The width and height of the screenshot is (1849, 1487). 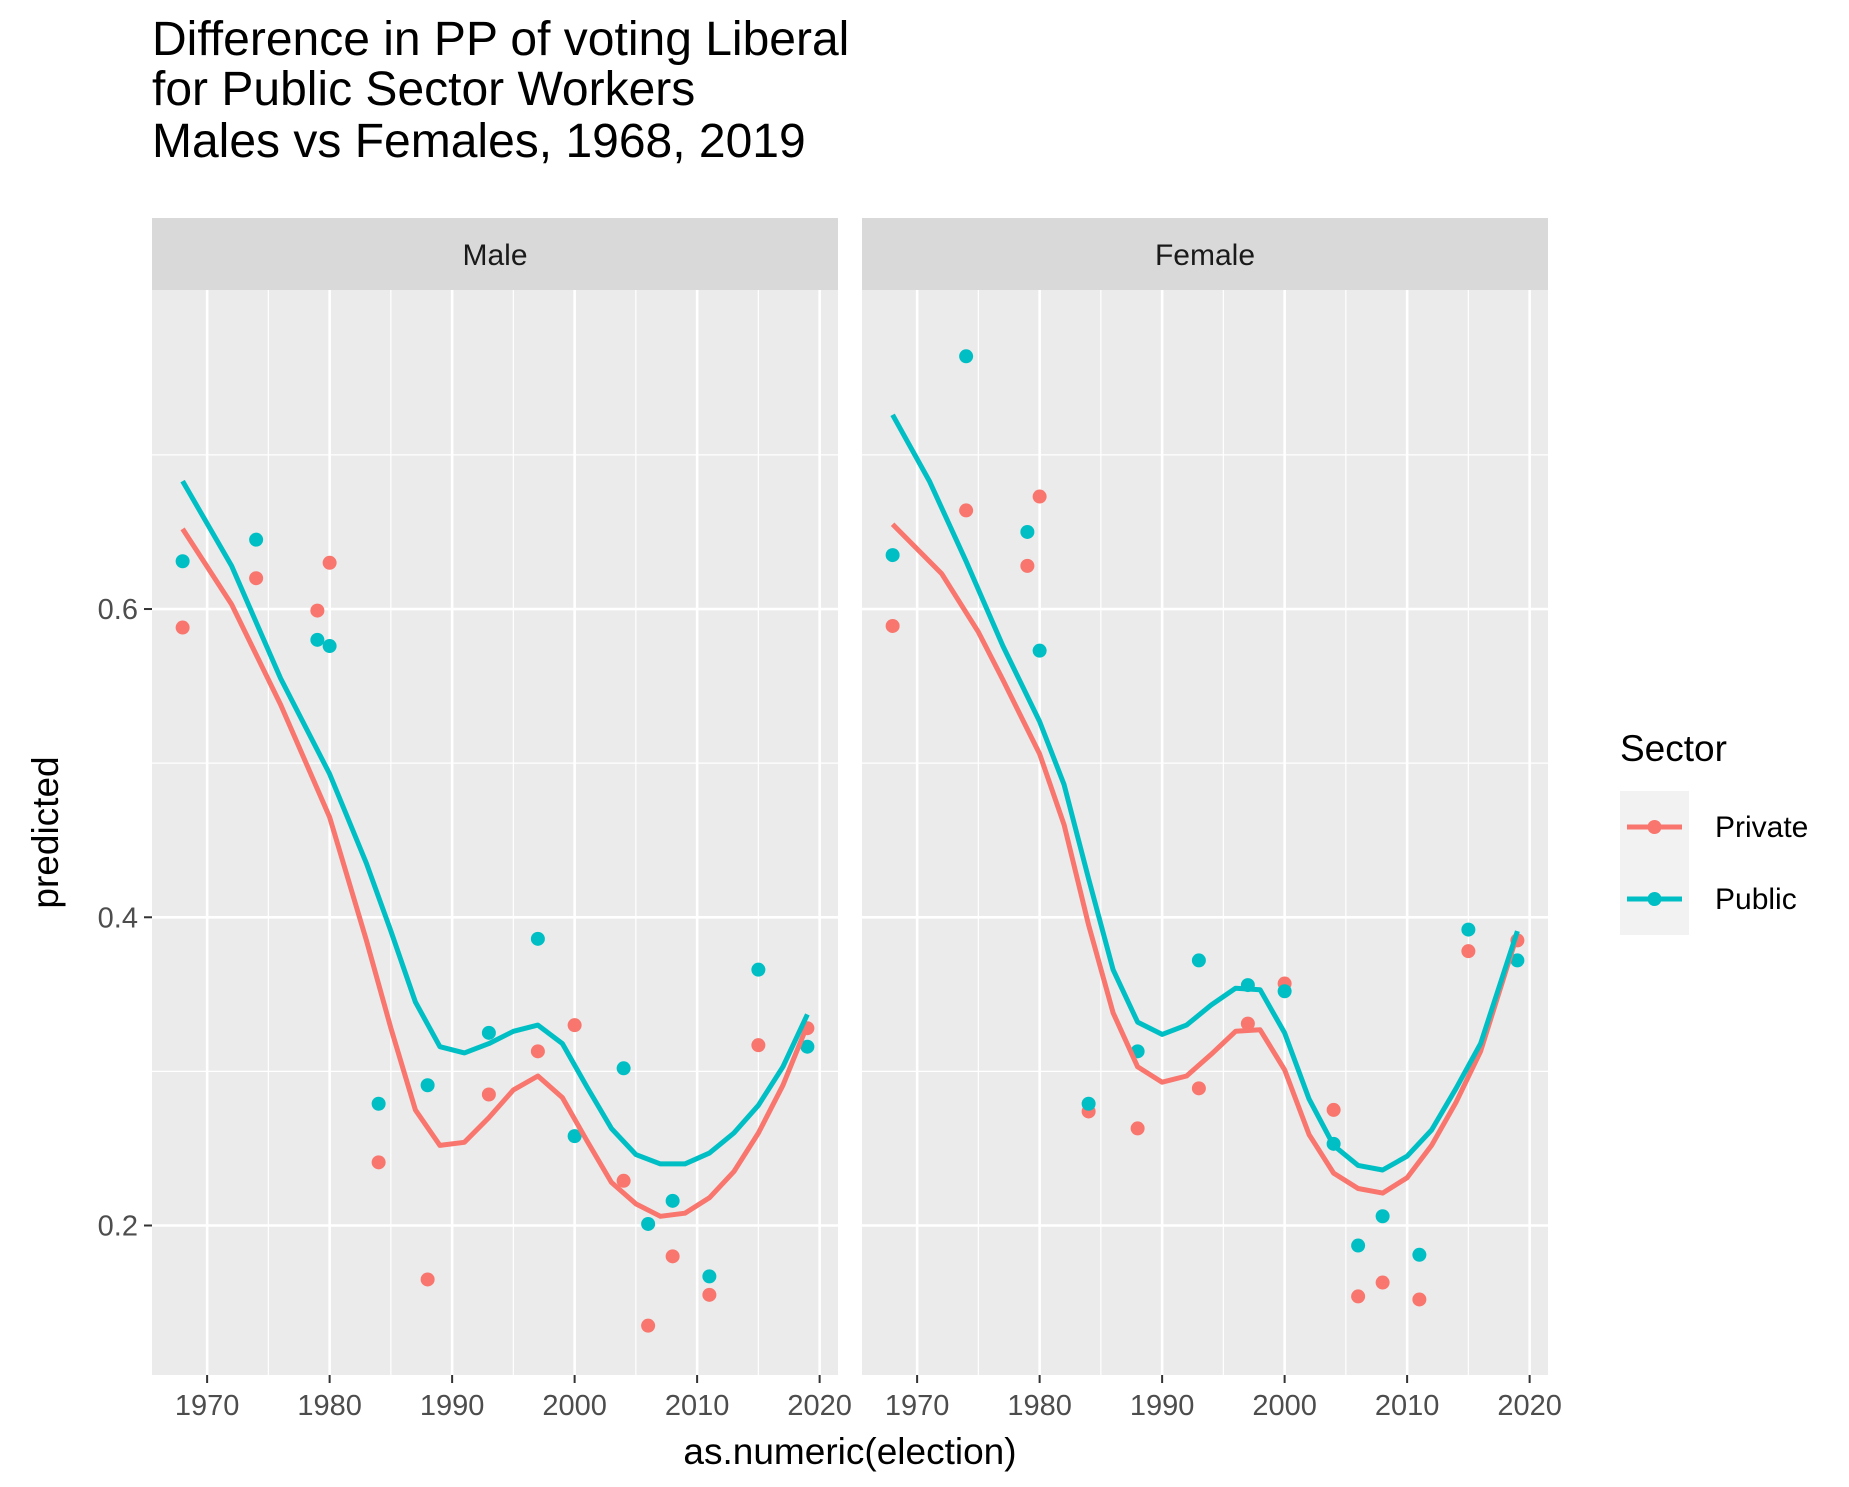 I want to click on facet-strip-label: Male, so click(x=494, y=255).